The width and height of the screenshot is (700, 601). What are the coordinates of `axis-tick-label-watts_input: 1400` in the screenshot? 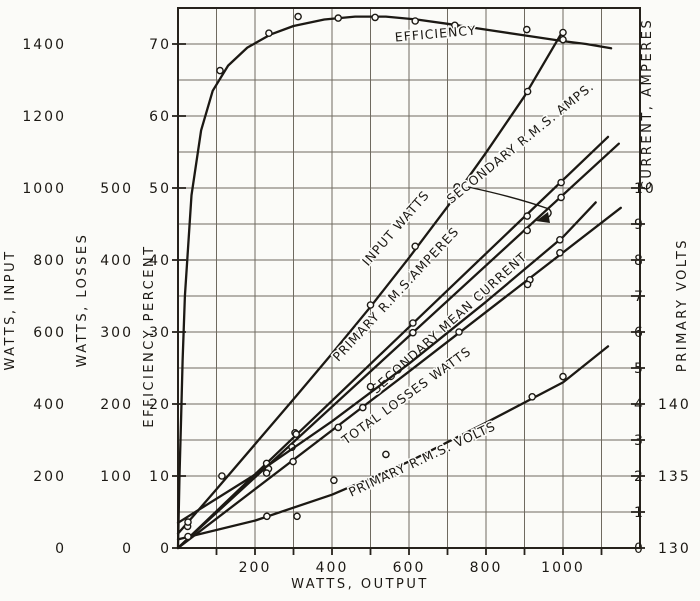 It's located at (44, 45).